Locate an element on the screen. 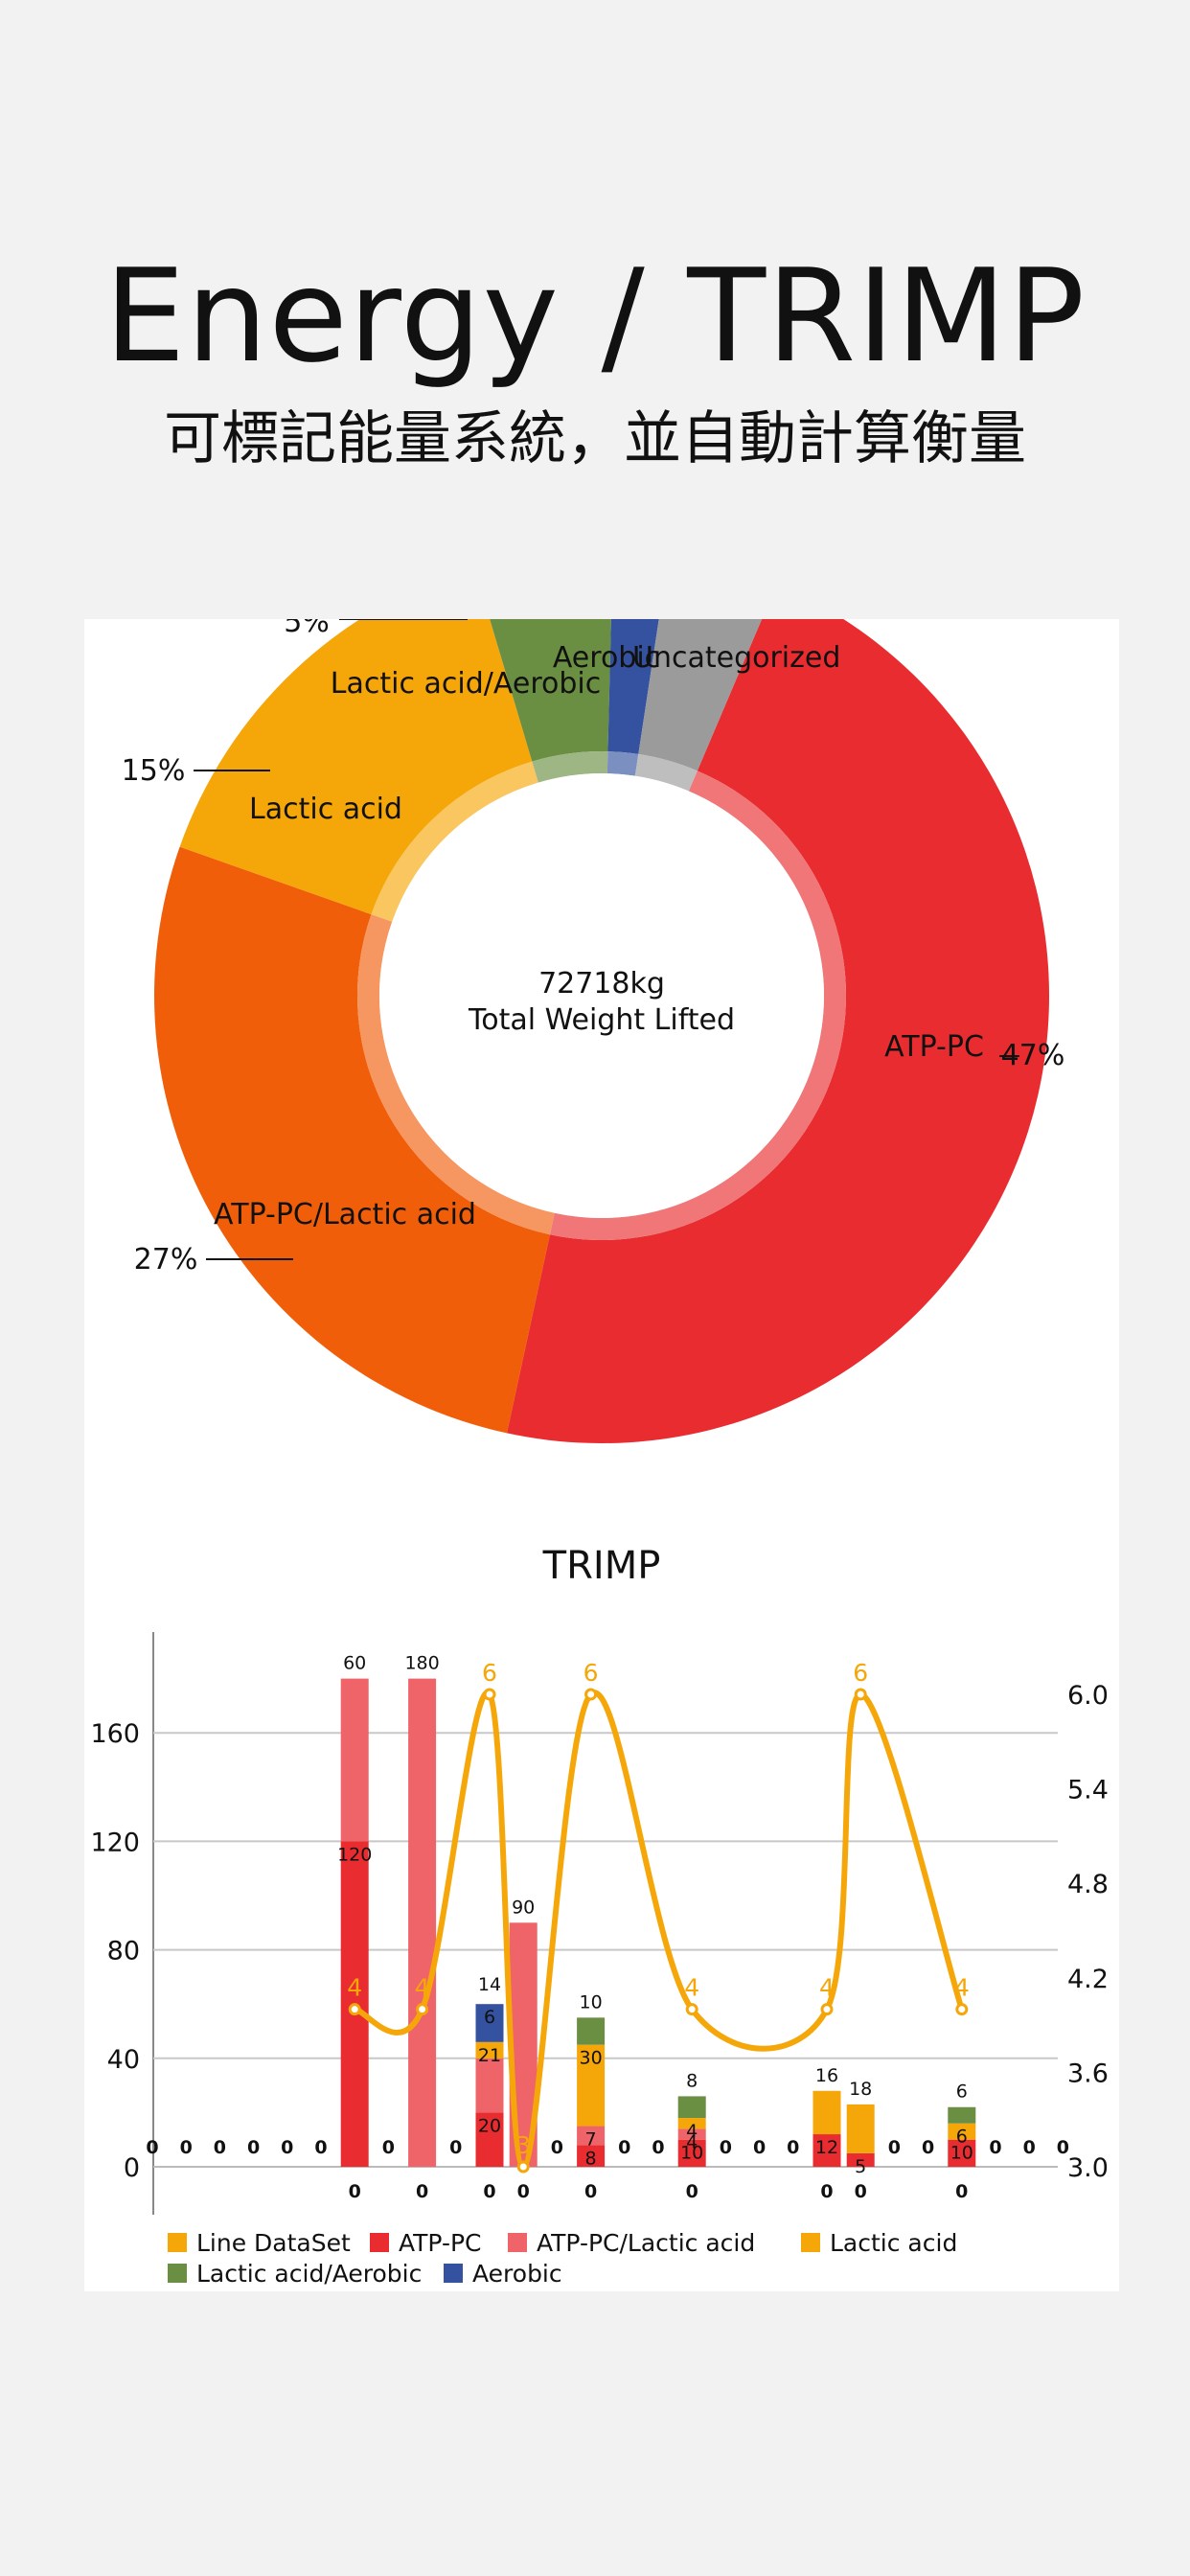 This screenshot has width=1190, height=2576. donut-inner-ring-uncategorized is located at coordinates (666, 772).